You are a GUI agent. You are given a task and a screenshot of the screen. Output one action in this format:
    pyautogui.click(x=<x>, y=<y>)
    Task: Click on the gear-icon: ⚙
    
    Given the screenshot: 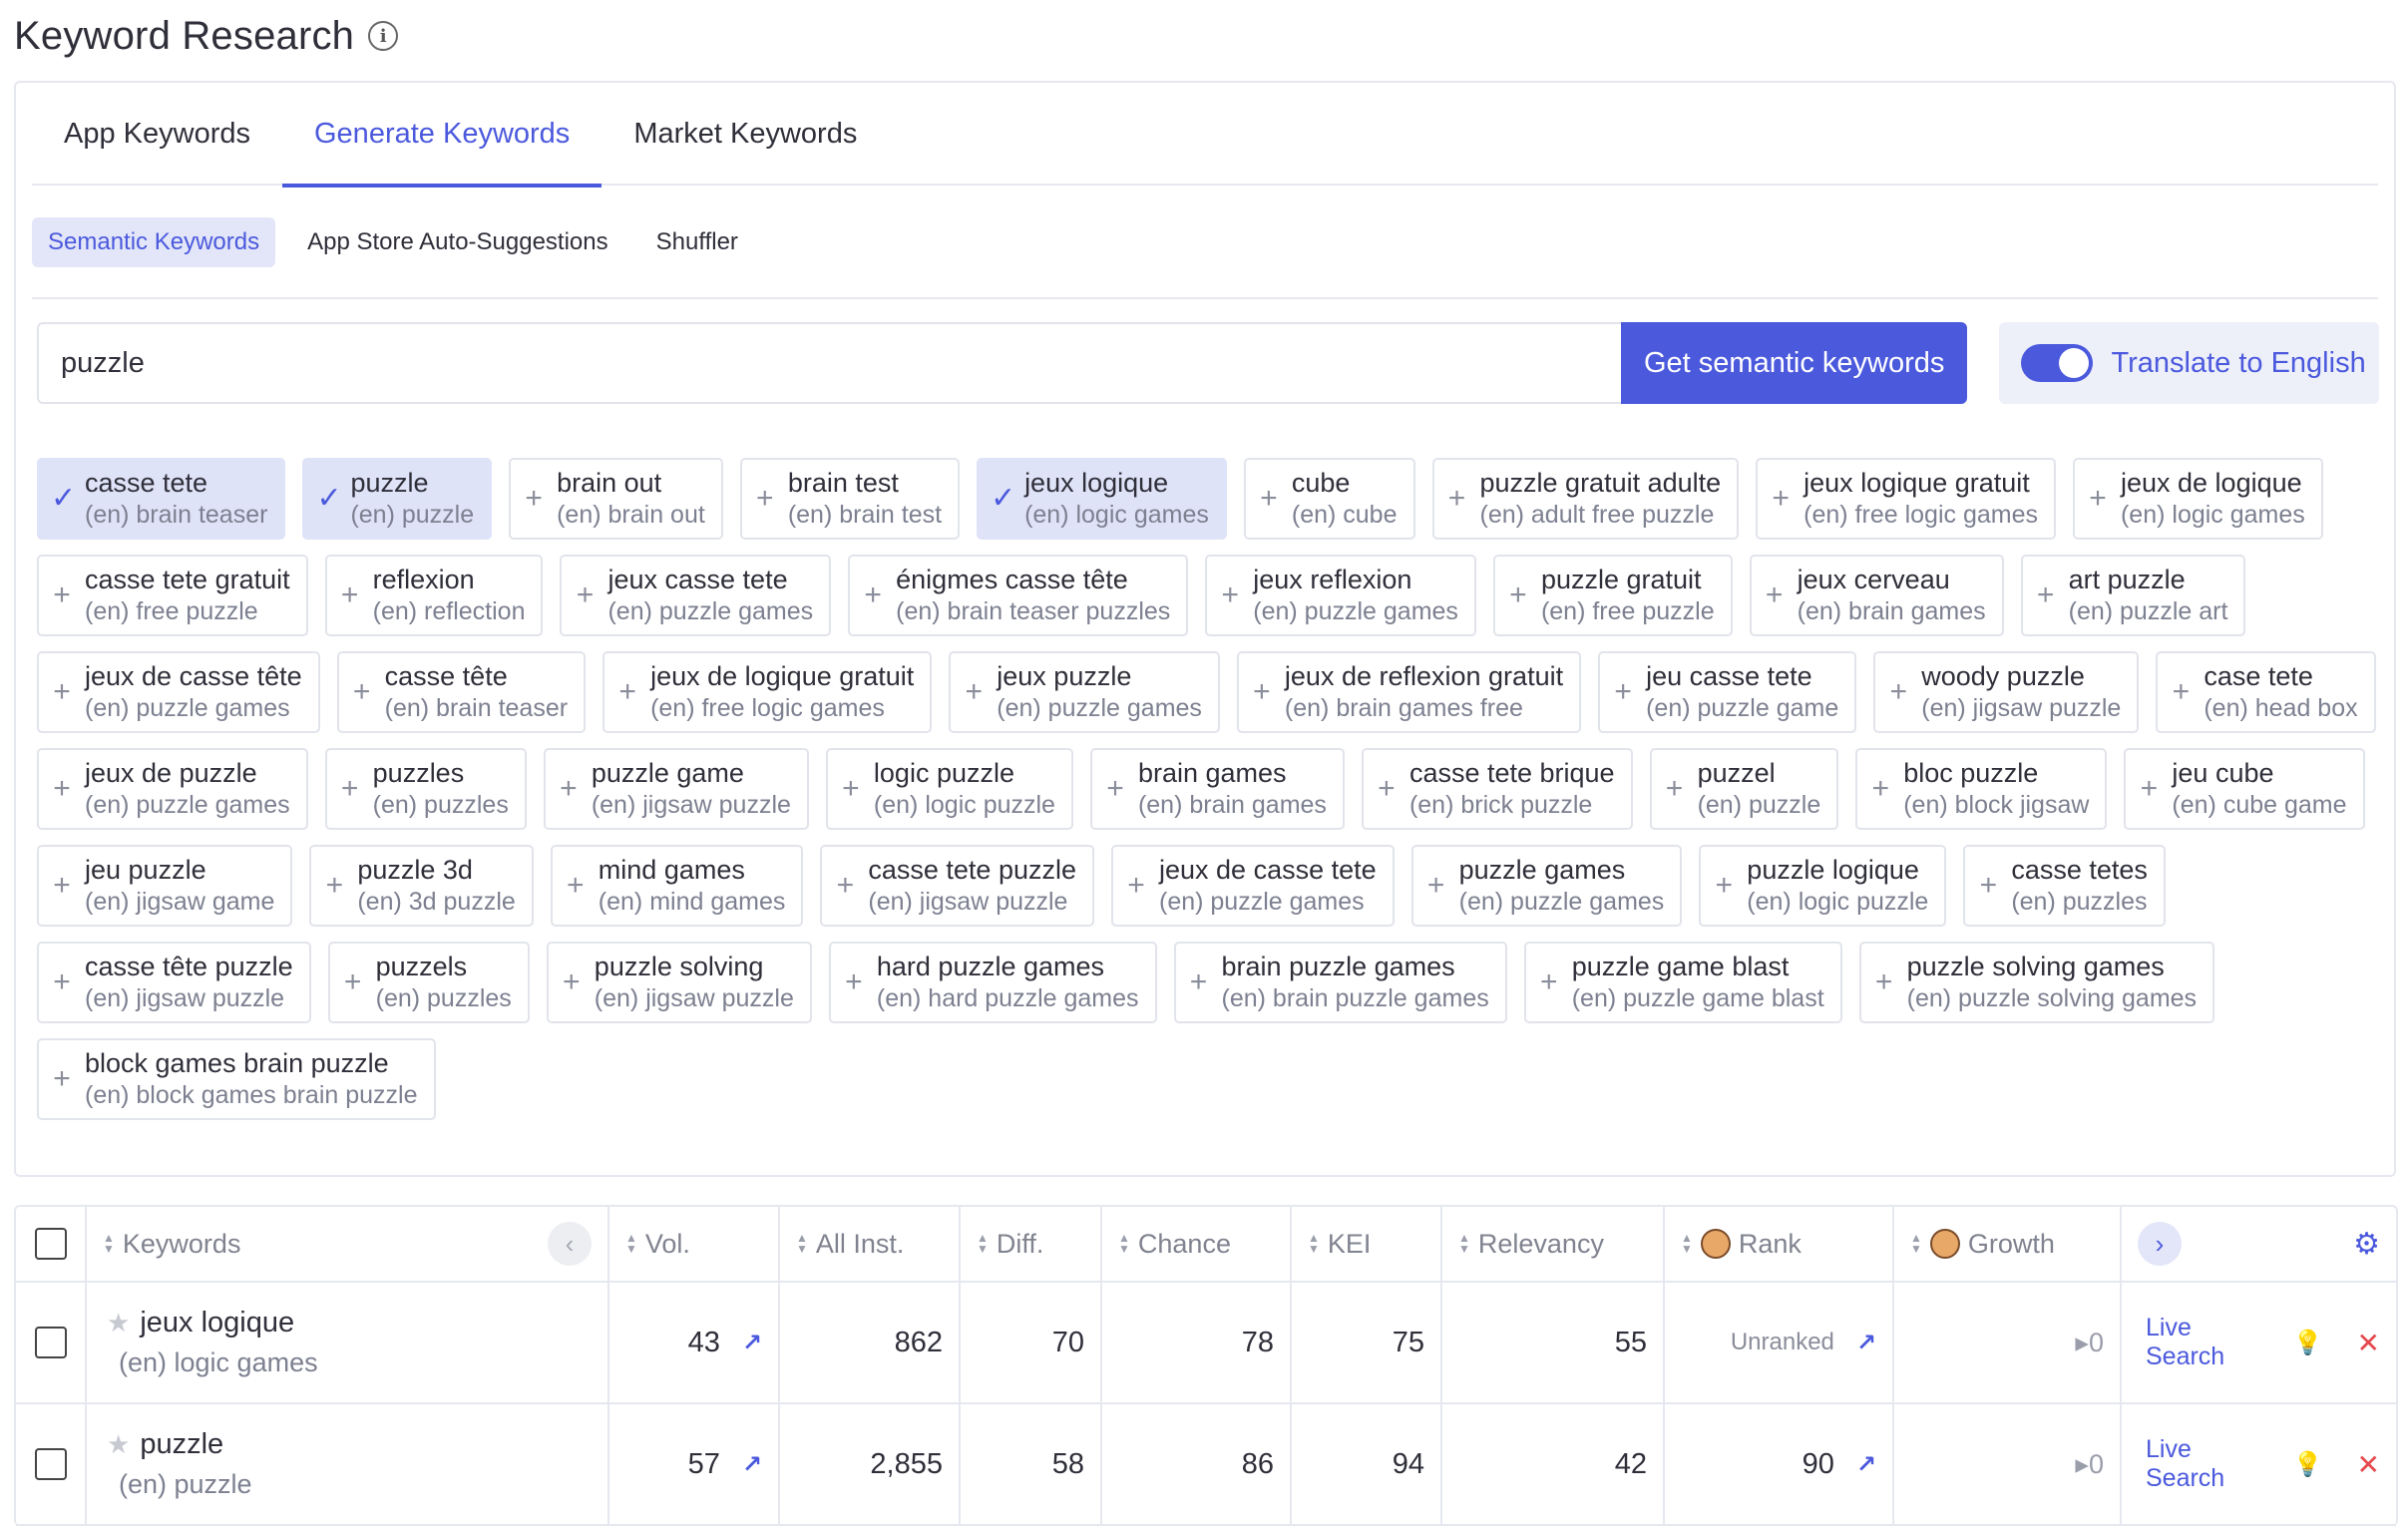 What is the action you would take?
    pyautogui.click(x=2366, y=1244)
    